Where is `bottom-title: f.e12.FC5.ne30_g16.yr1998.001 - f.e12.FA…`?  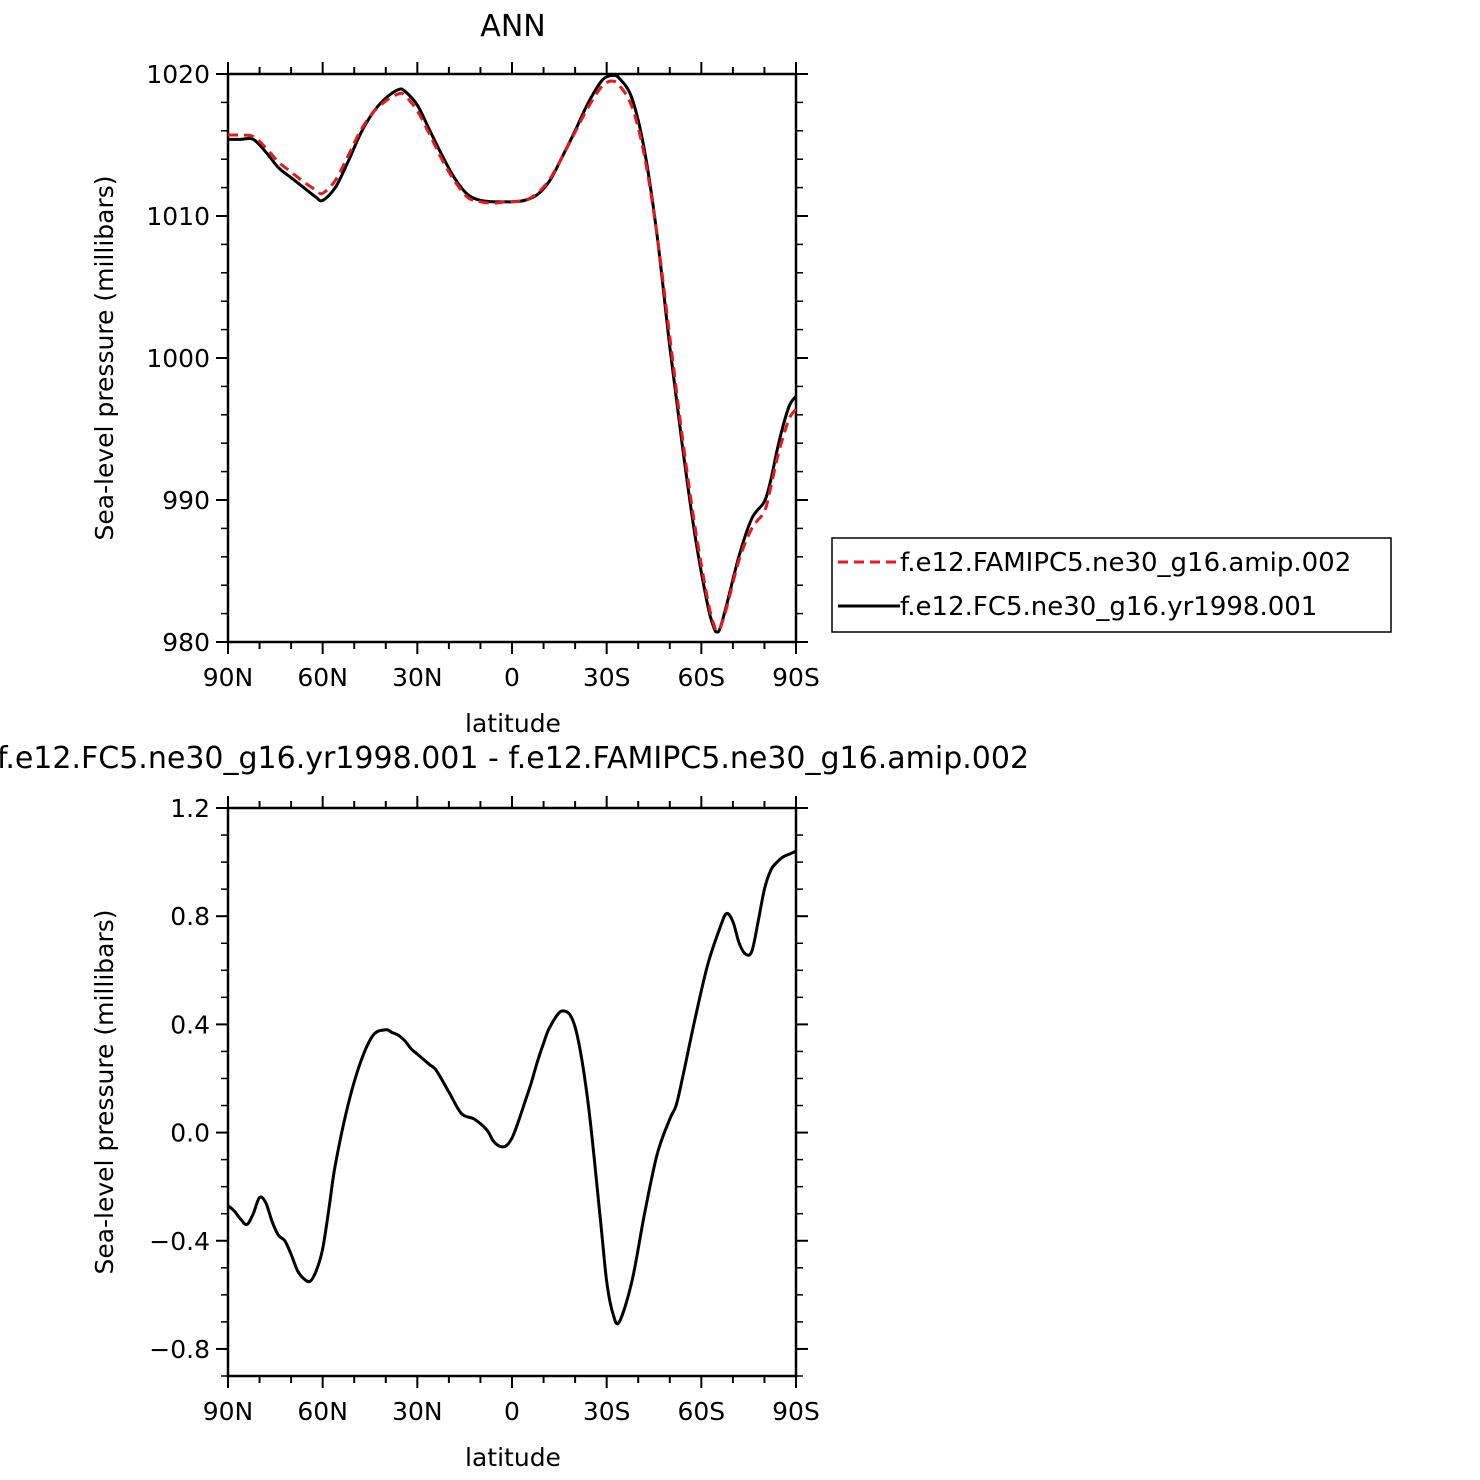 bottom-title: f.e12.FC5.ne30_g16.yr1998.001 - f.e12.FA… is located at coordinates (514, 758).